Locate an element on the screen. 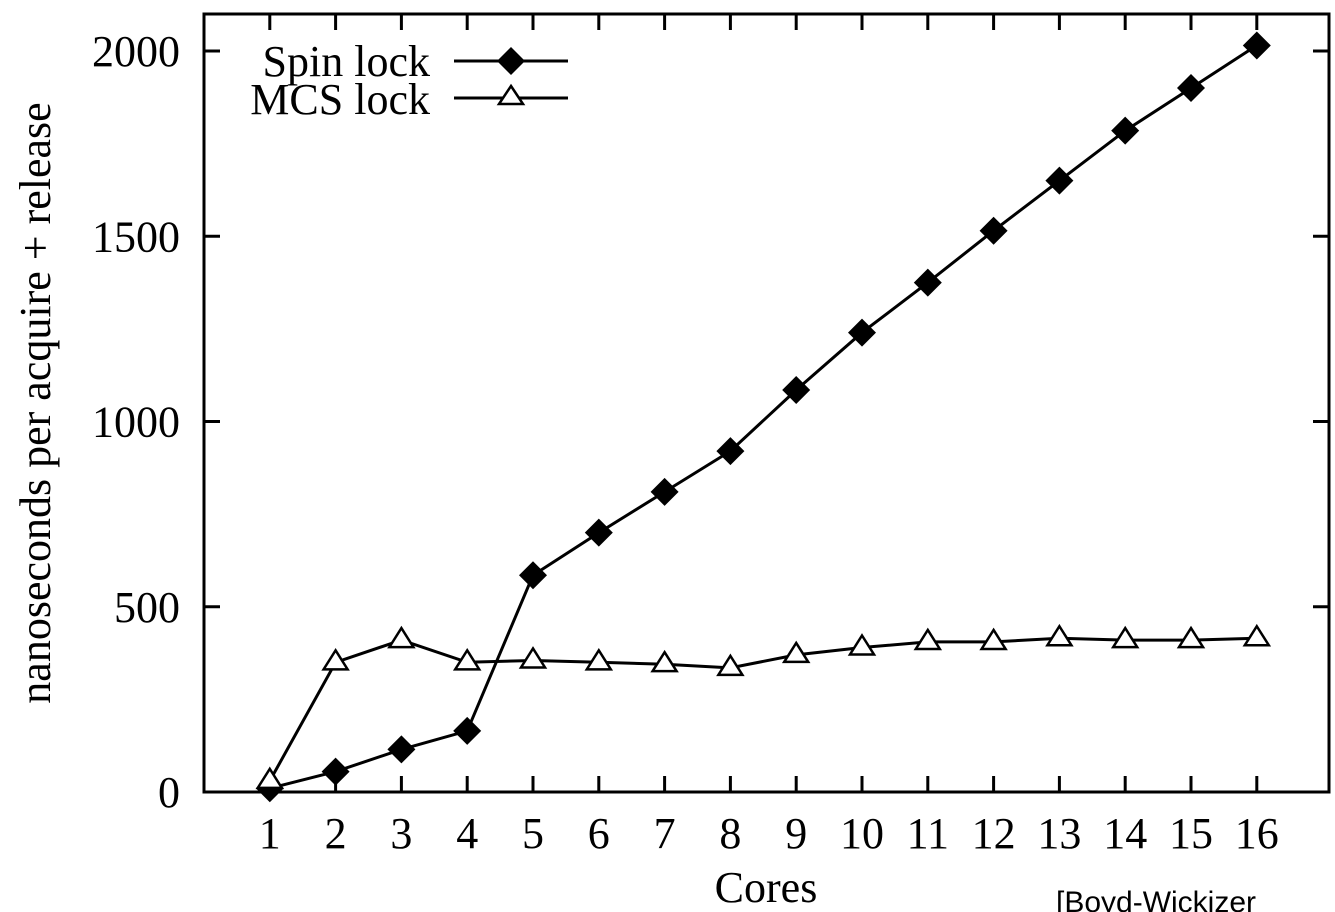 The height and width of the screenshot is (912, 1335). x-tick-label-4: 5 is located at coordinates (533, 833).